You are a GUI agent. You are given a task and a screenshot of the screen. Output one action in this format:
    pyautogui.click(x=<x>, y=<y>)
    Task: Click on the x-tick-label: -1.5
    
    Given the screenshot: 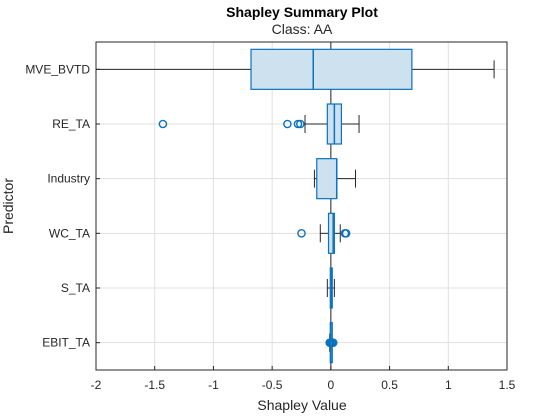 What is the action you would take?
    pyautogui.click(x=154, y=385)
    